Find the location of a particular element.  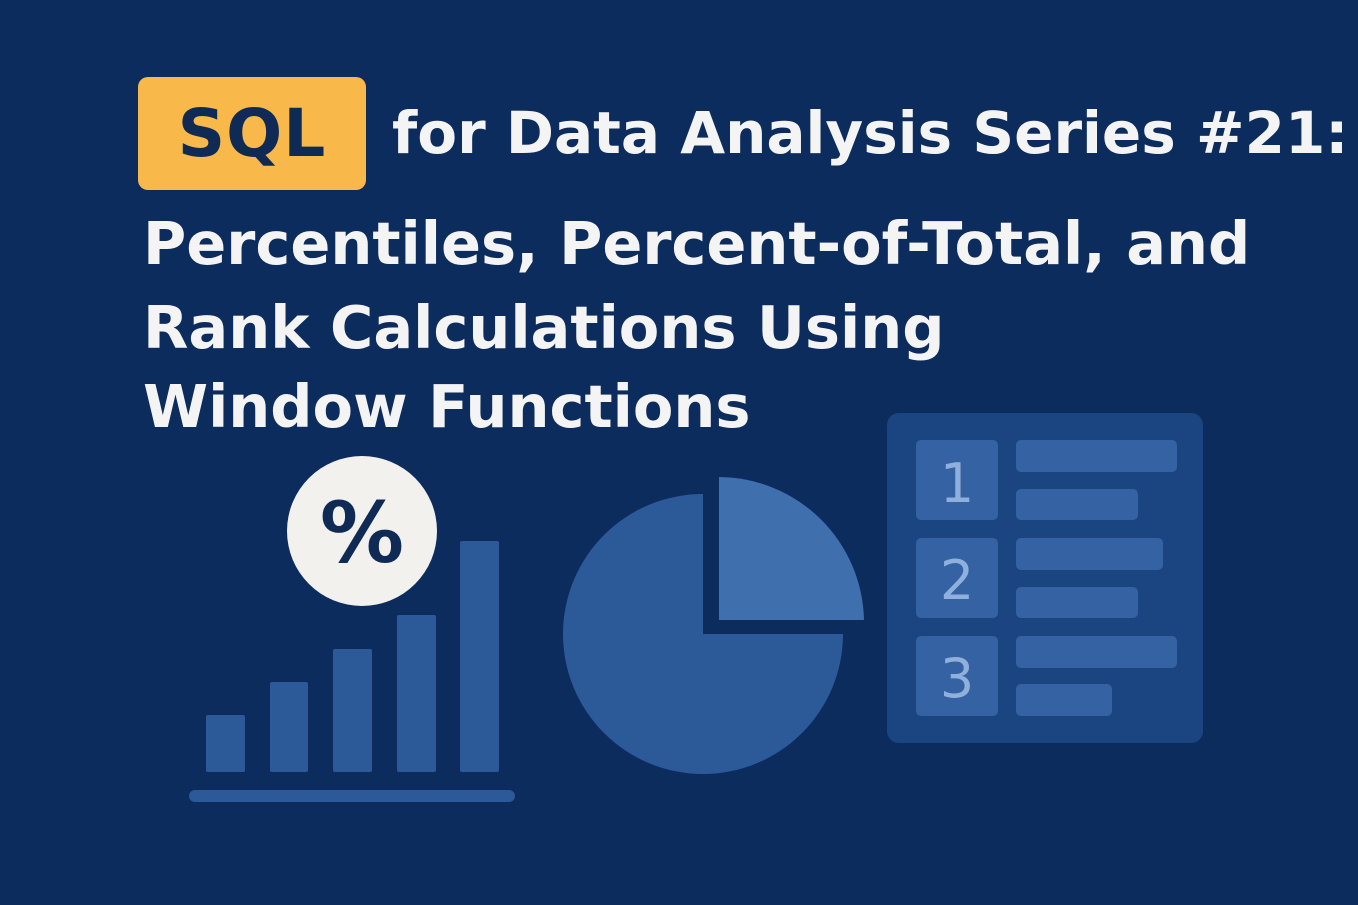

title-line-2: Percentiles, Percent-of-Total, and is located at coordinates (697, 243).